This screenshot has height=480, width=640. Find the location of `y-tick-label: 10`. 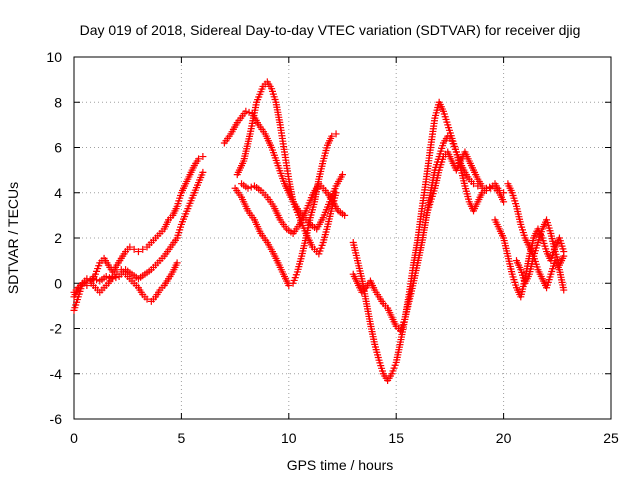

y-tick-label: 10 is located at coordinates (54, 57).